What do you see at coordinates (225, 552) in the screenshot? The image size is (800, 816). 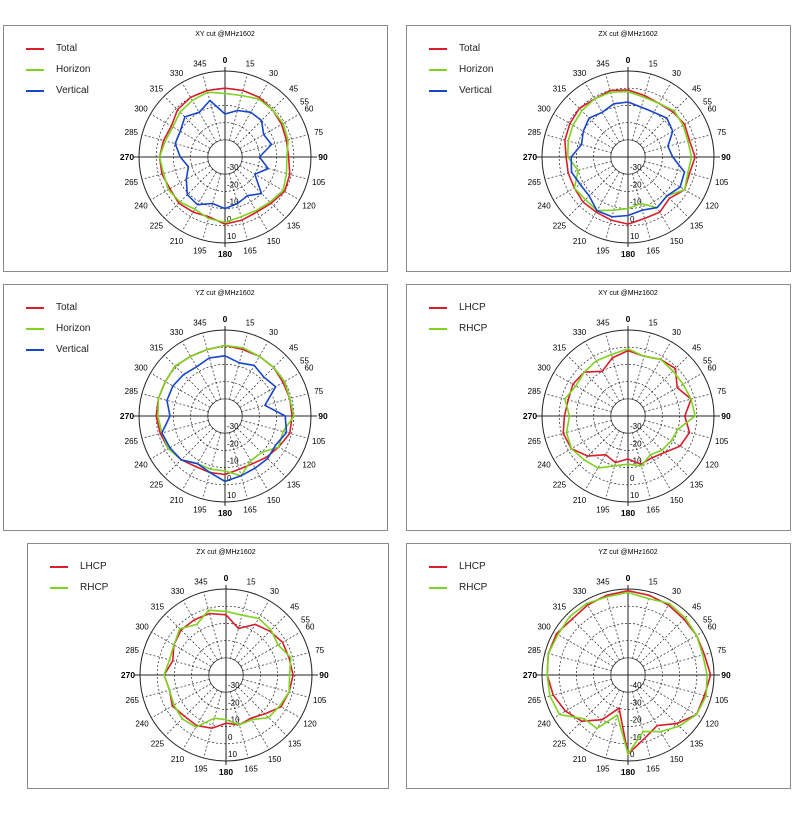 I see `chart-title: ZX cut @MHz1602` at bounding box center [225, 552].